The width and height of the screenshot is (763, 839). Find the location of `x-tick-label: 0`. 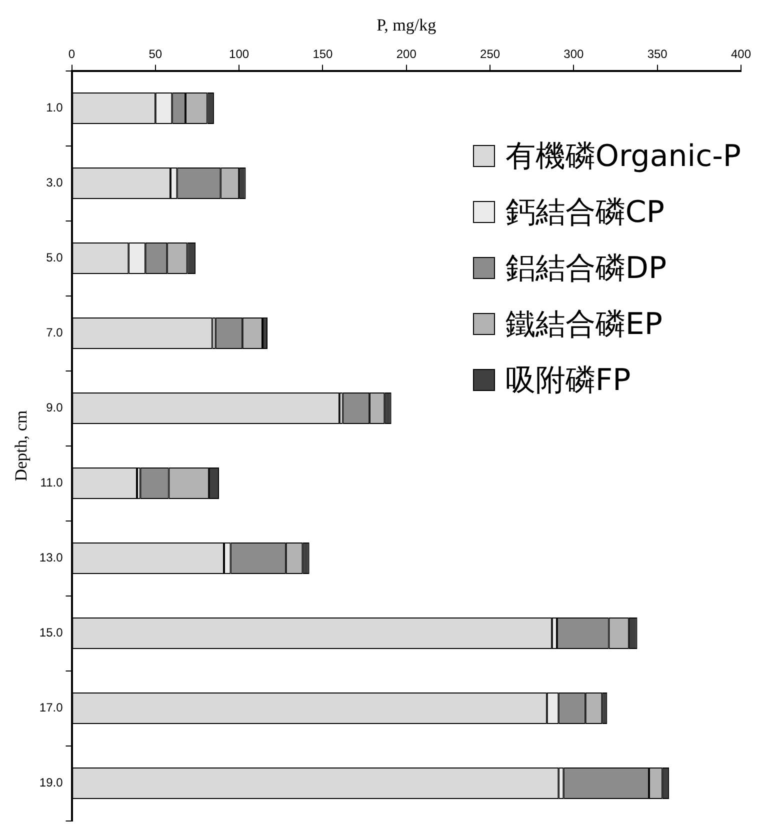

x-tick-label: 0 is located at coordinates (72, 53).